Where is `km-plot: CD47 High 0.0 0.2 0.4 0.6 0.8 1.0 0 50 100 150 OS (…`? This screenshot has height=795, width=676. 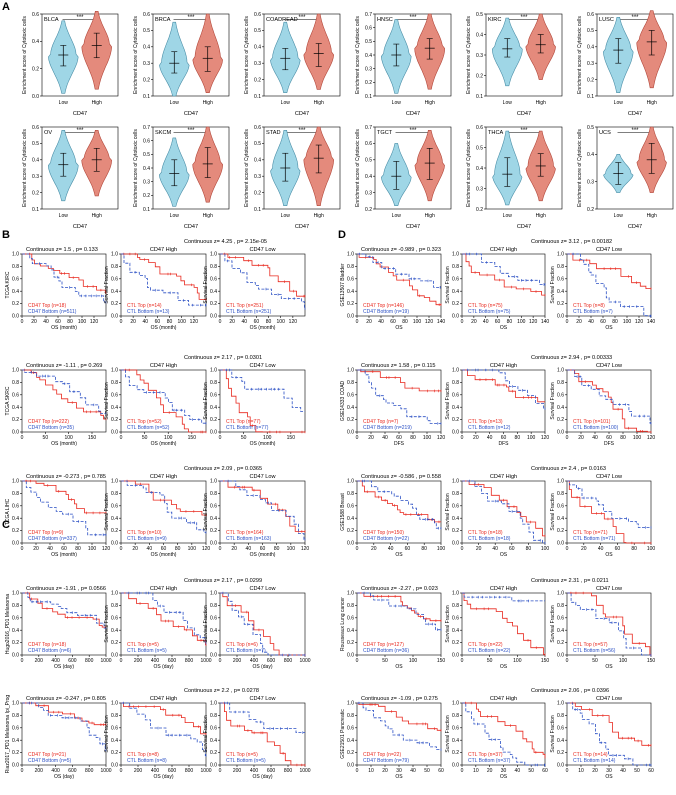
km-plot: CD47 High 0.0 0.2 0.4 0.6 0.8 1.0 0 50 100 150 OS (… is located at coordinates (155, 405).